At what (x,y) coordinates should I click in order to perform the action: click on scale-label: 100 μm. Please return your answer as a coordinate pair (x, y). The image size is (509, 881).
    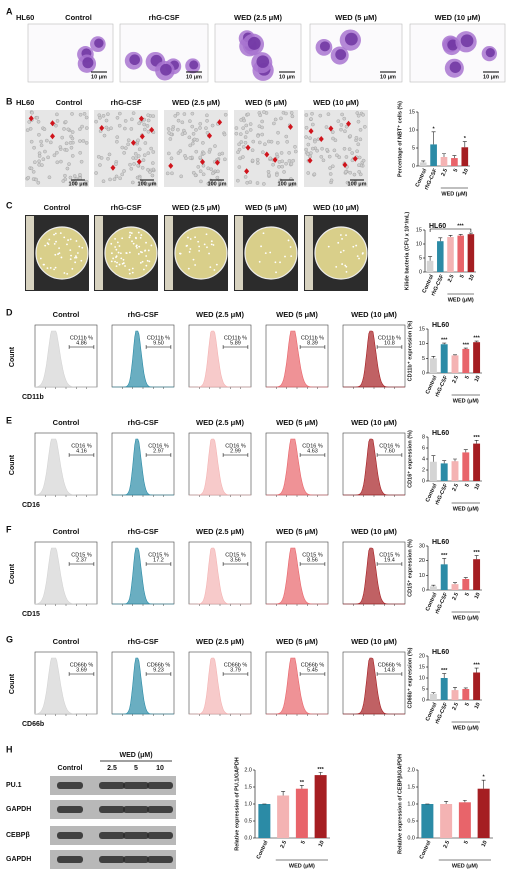
    Looking at the image, I should click on (78, 184).